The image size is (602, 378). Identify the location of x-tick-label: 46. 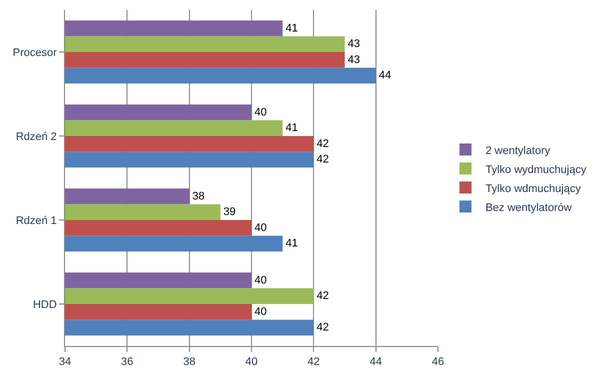
(438, 362).